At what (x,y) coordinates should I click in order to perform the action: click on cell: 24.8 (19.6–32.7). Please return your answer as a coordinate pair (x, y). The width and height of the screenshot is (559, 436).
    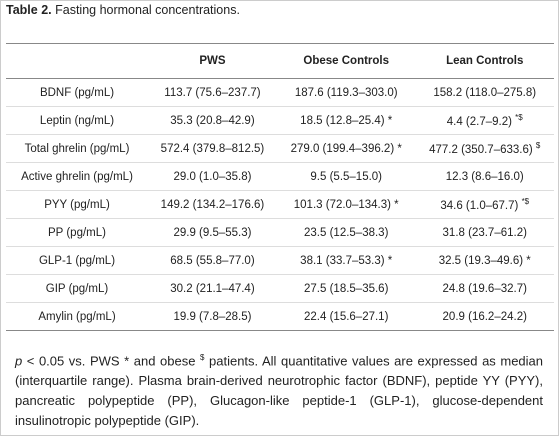
    Looking at the image, I should click on (484, 288).